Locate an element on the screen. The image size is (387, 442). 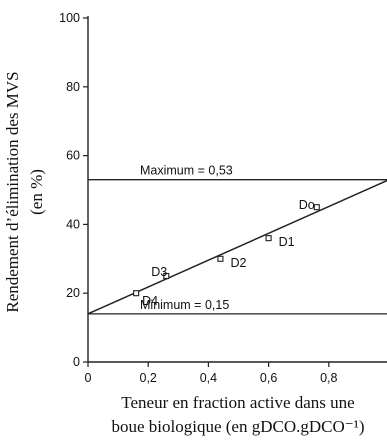
x-axis-title-line: boue biologique (en gDCO.gDCO⁻¹) is located at coordinates (238, 426).